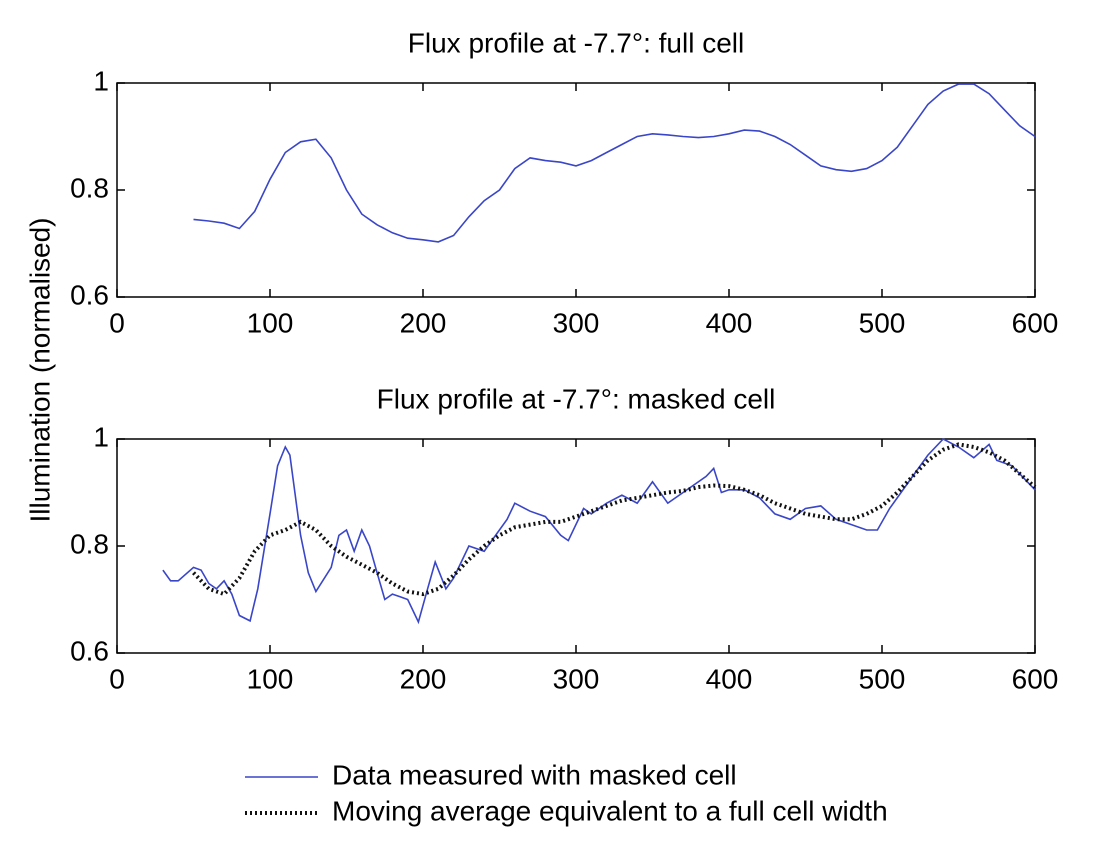 This screenshot has width=1093, height=852. I want to click on legend-label: Data measured with masked cell, so click(534, 774).